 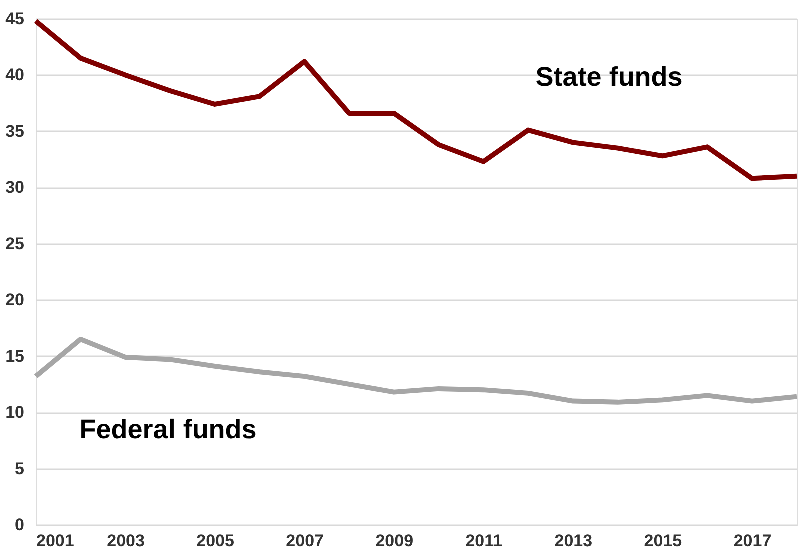 What do you see at coordinates (753, 541) in the screenshot?
I see `x-tick-label: 2017` at bounding box center [753, 541].